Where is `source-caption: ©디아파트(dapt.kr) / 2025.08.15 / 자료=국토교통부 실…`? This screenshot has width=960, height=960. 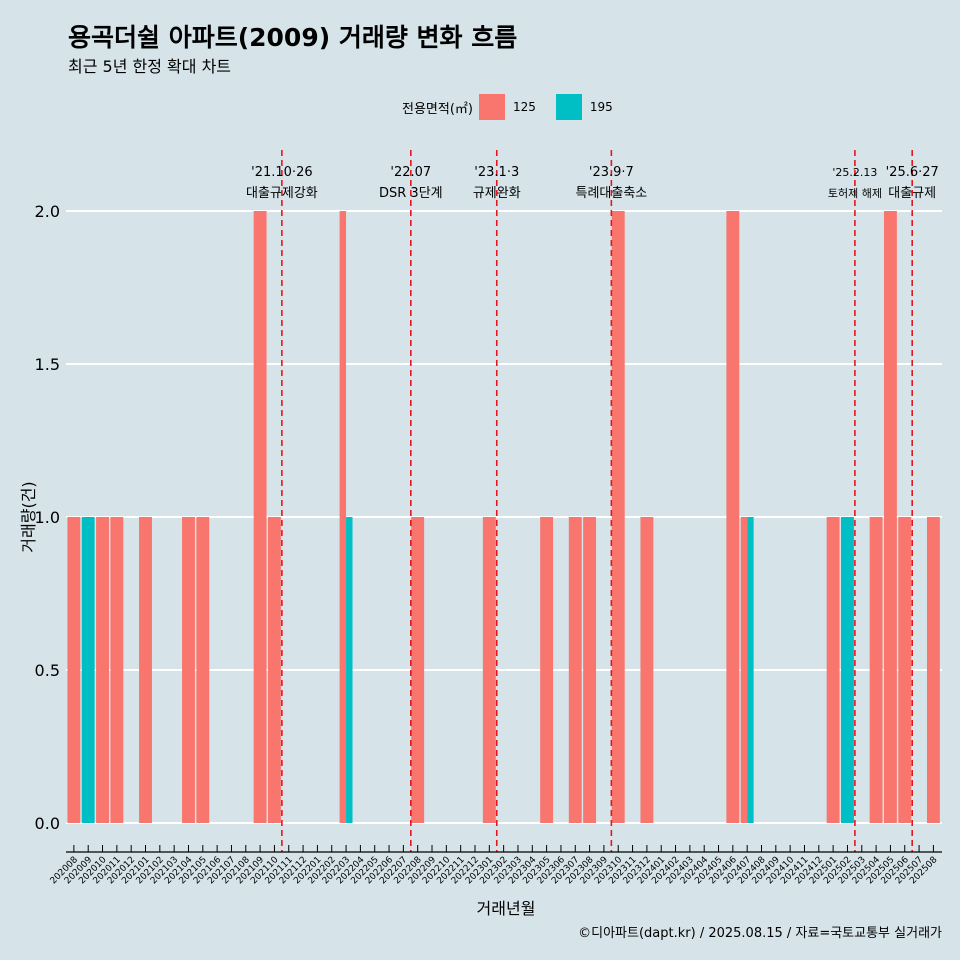
source-caption: ©디아파트(dapt.kr) / 2025.08.15 / 자료=국토교통부 실… is located at coordinates (760, 933).